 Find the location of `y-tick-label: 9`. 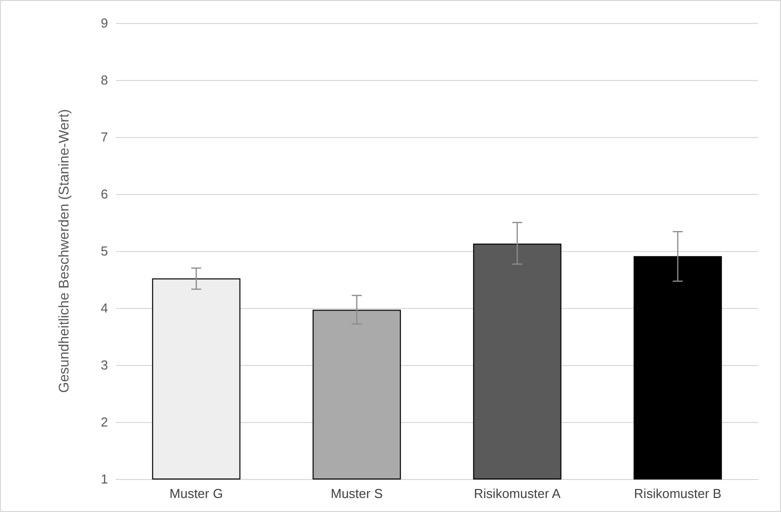

y-tick-label: 9 is located at coordinates (104, 23).